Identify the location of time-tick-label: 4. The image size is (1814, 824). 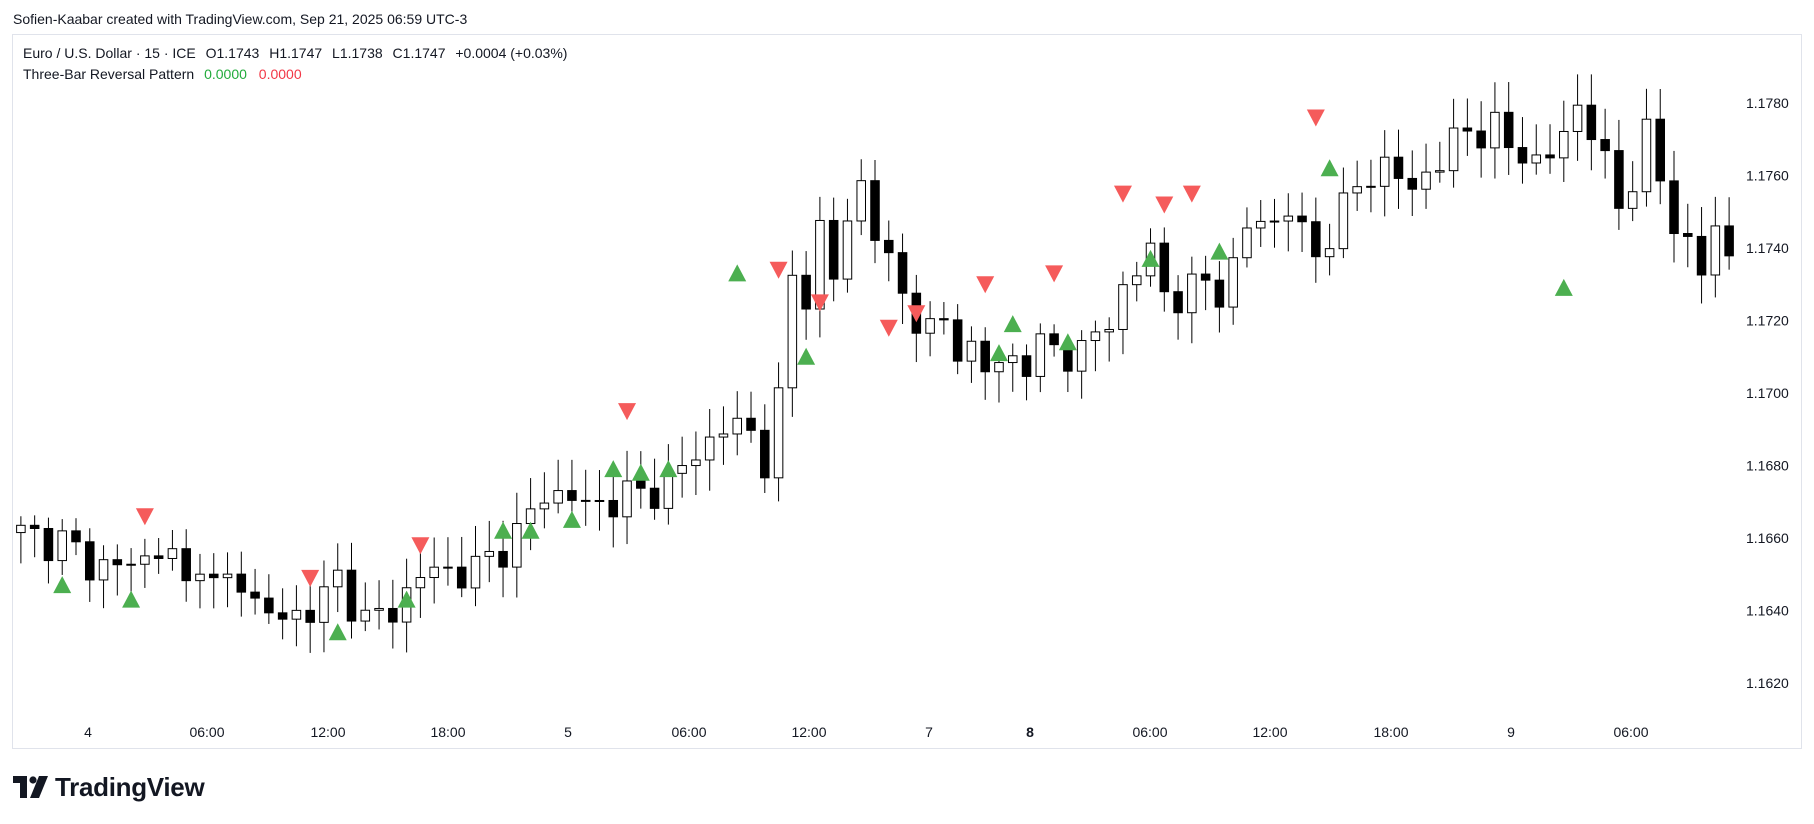
(88, 732).